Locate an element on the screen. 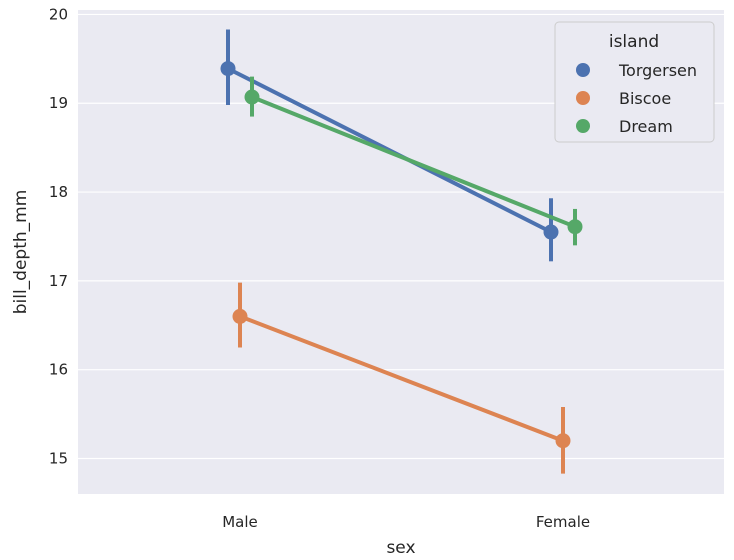  x-tick-label: Male is located at coordinates (240, 522).